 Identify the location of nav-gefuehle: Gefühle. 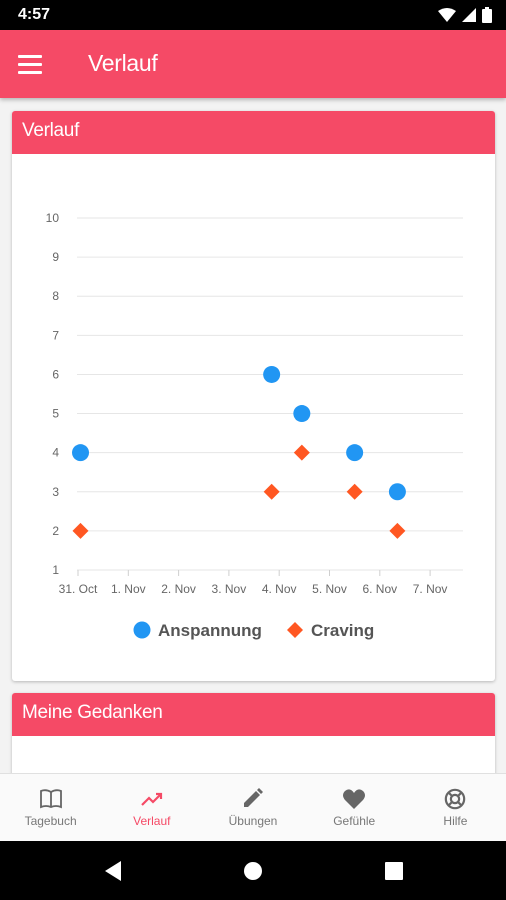
(354, 807).